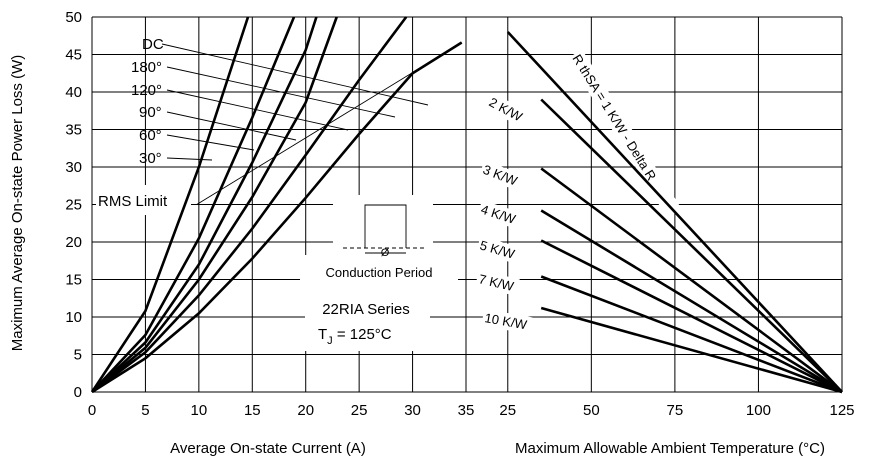  What do you see at coordinates (73, 205) in the screenshot?
I see `y-tick-label: 25` at bounding box center [73, 205].